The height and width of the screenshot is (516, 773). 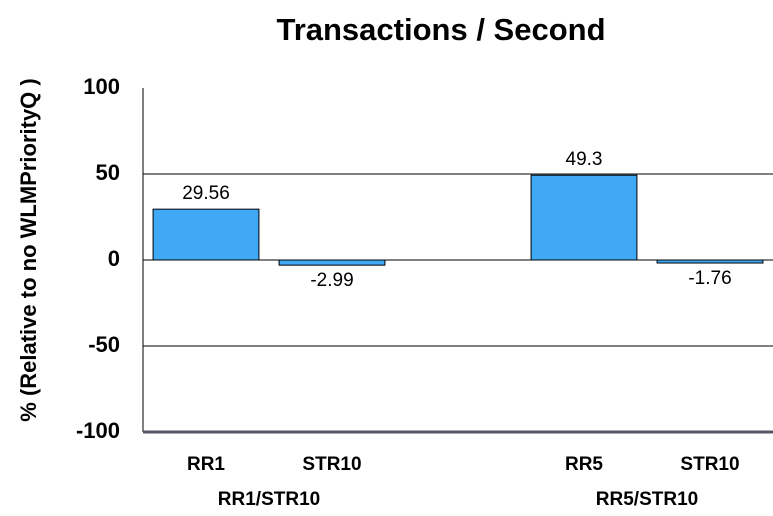 I want to click on x-tick-label: RR1, so click(x=206, y=464).